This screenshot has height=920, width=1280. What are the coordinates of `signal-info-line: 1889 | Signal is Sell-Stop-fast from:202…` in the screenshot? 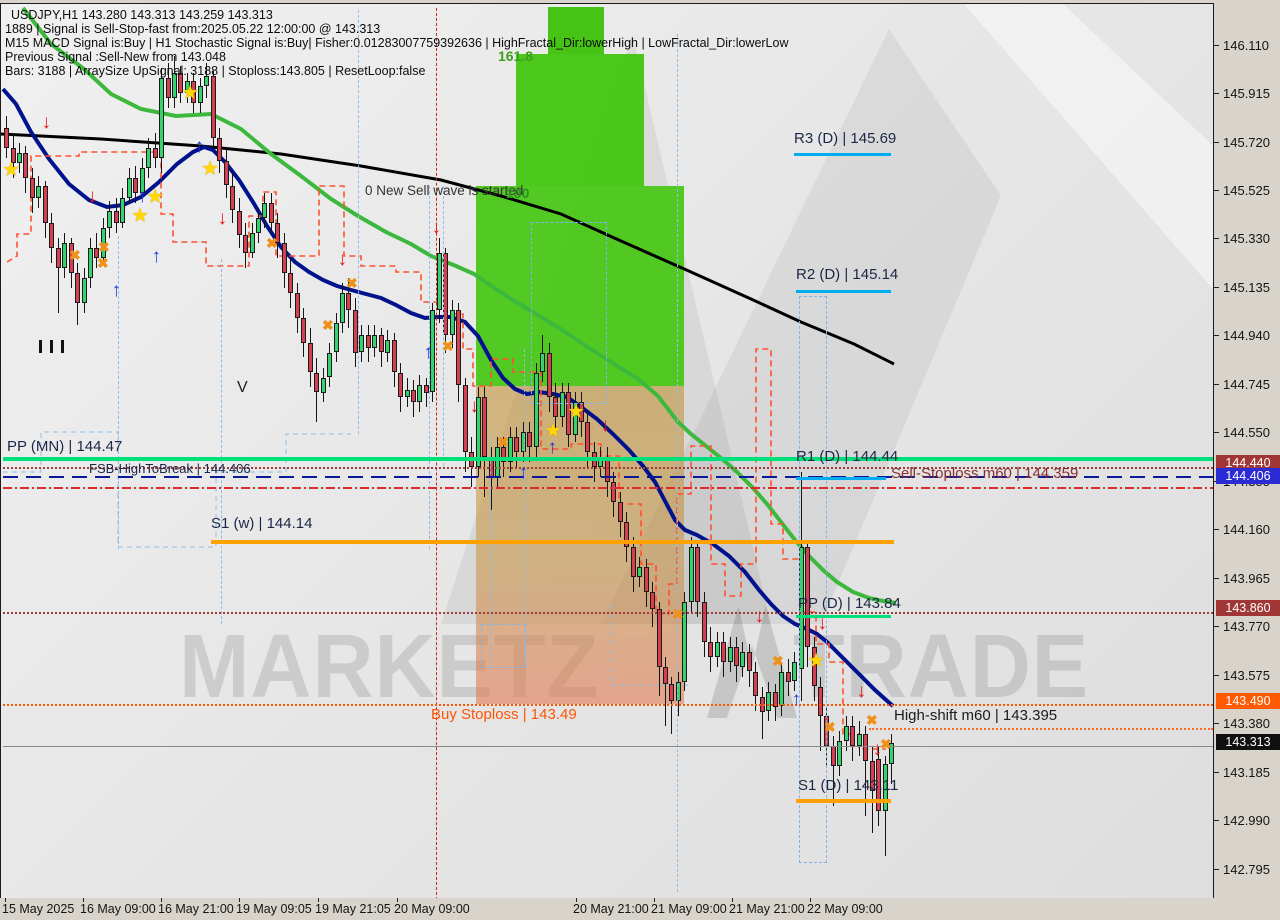 It's located at (193, 29).